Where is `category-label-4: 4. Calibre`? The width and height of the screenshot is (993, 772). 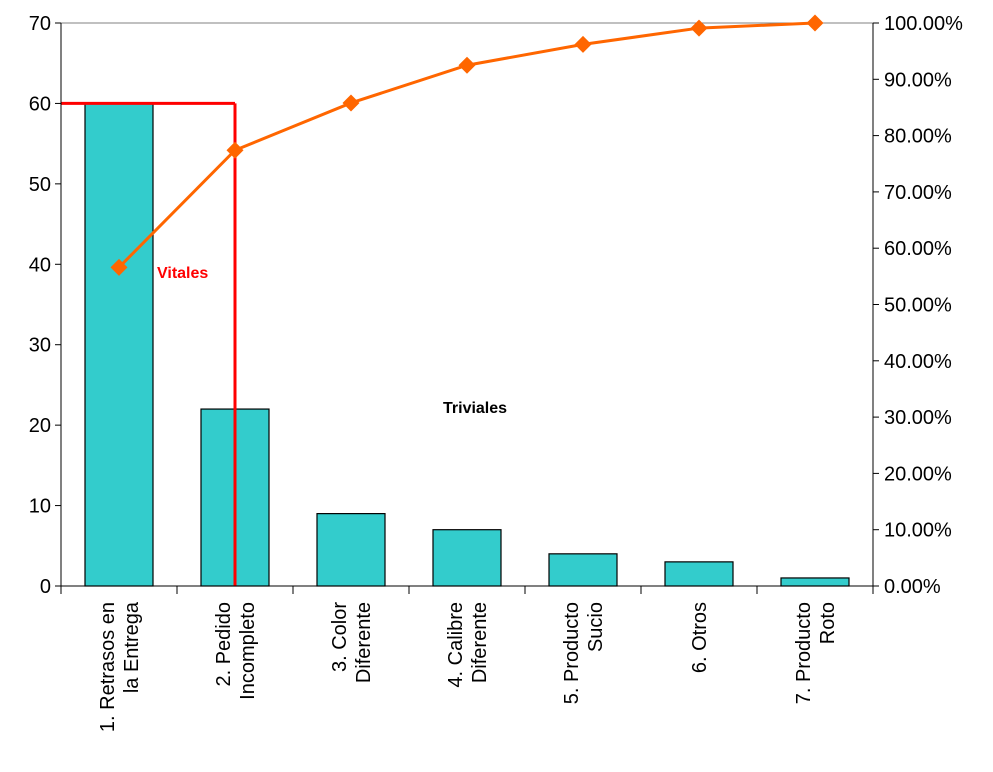 category-label-4: 4. Calibre is located at coordinates (456, 645).